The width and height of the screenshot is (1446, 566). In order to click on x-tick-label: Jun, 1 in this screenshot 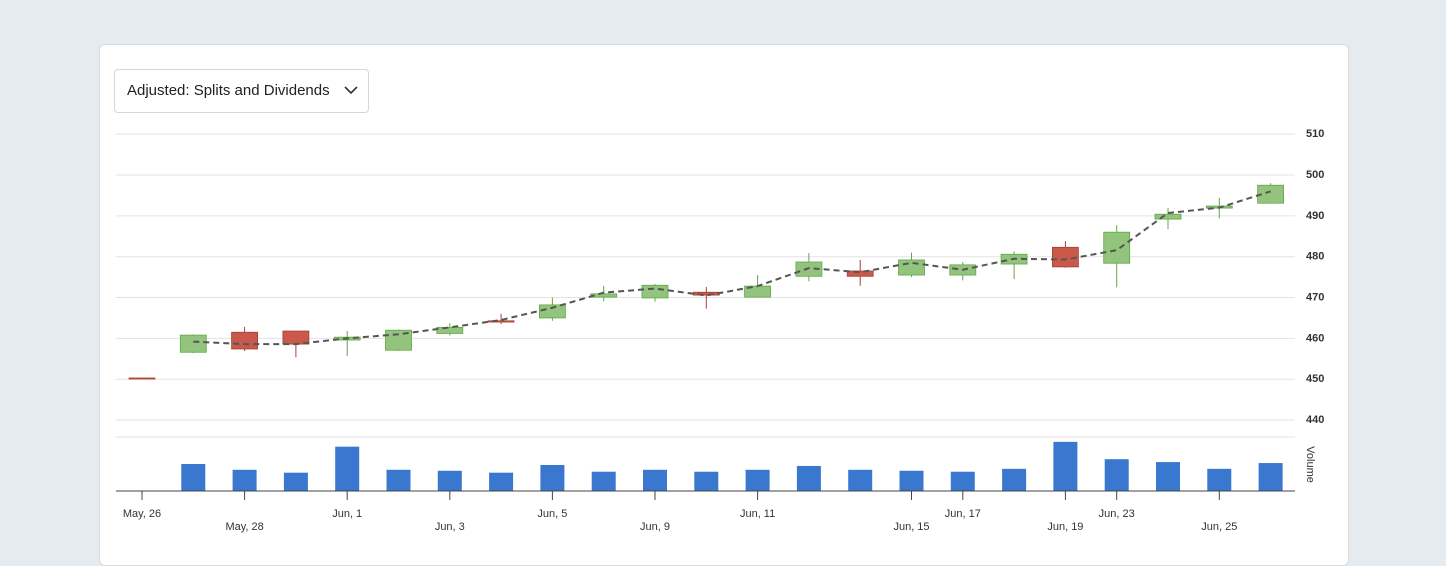, I will do `click(347, 514)`.